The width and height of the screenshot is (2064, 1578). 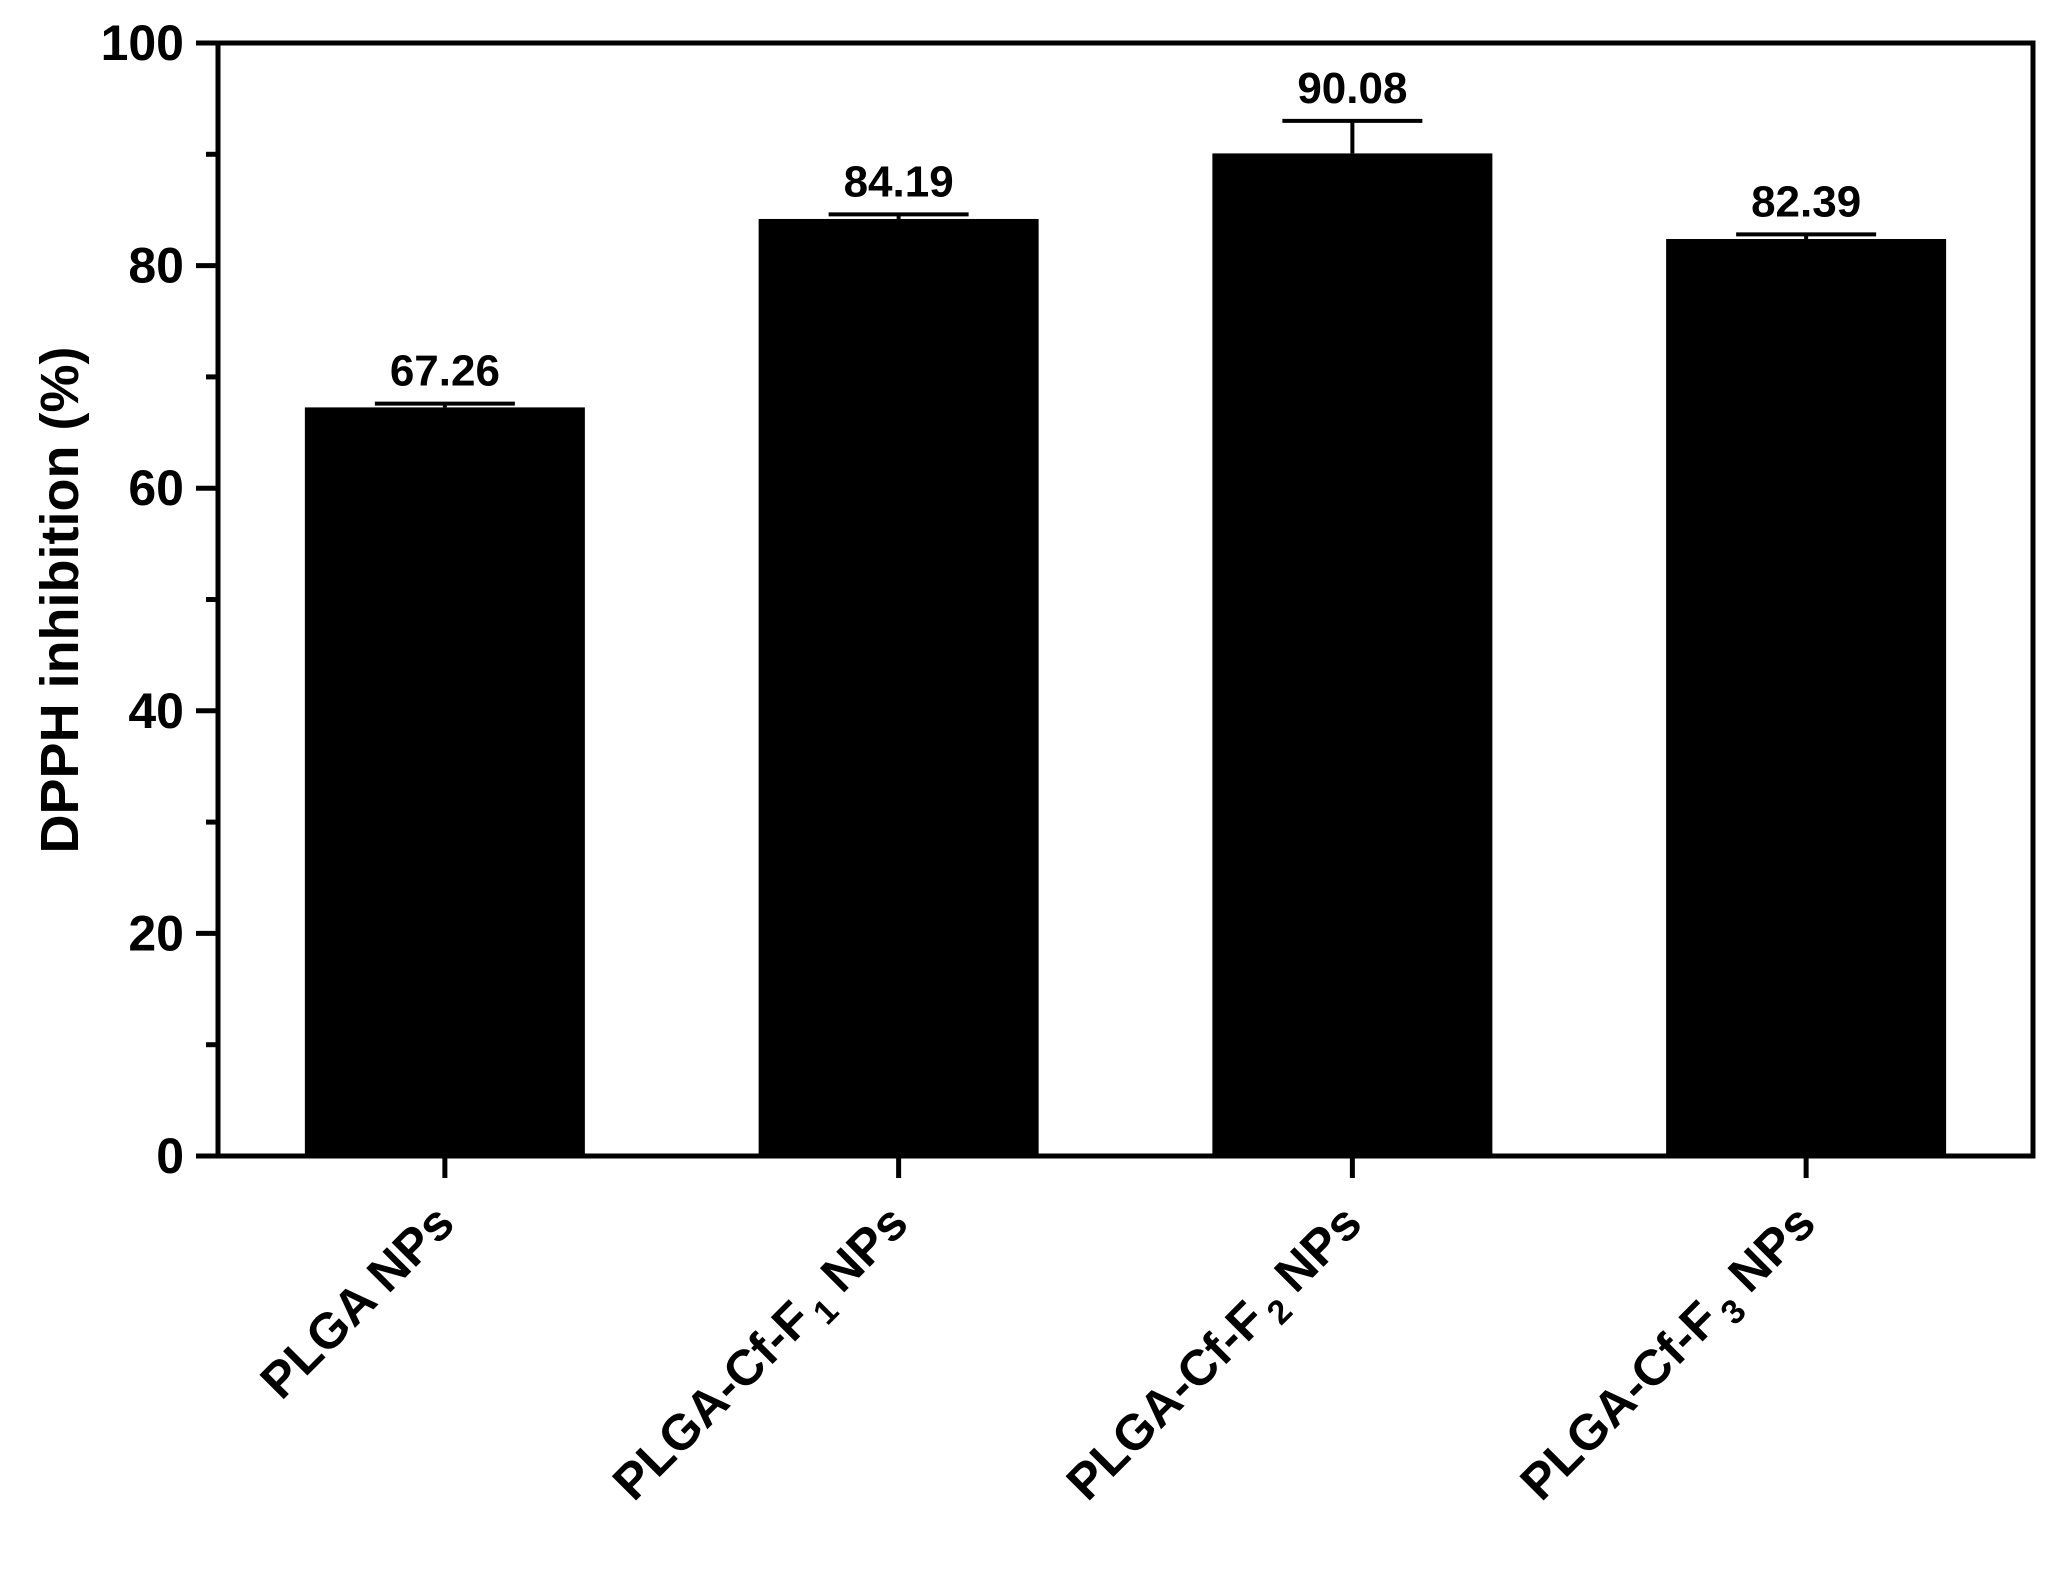 I want to click on y-tick-label: 40, so click(x=156, y=711).